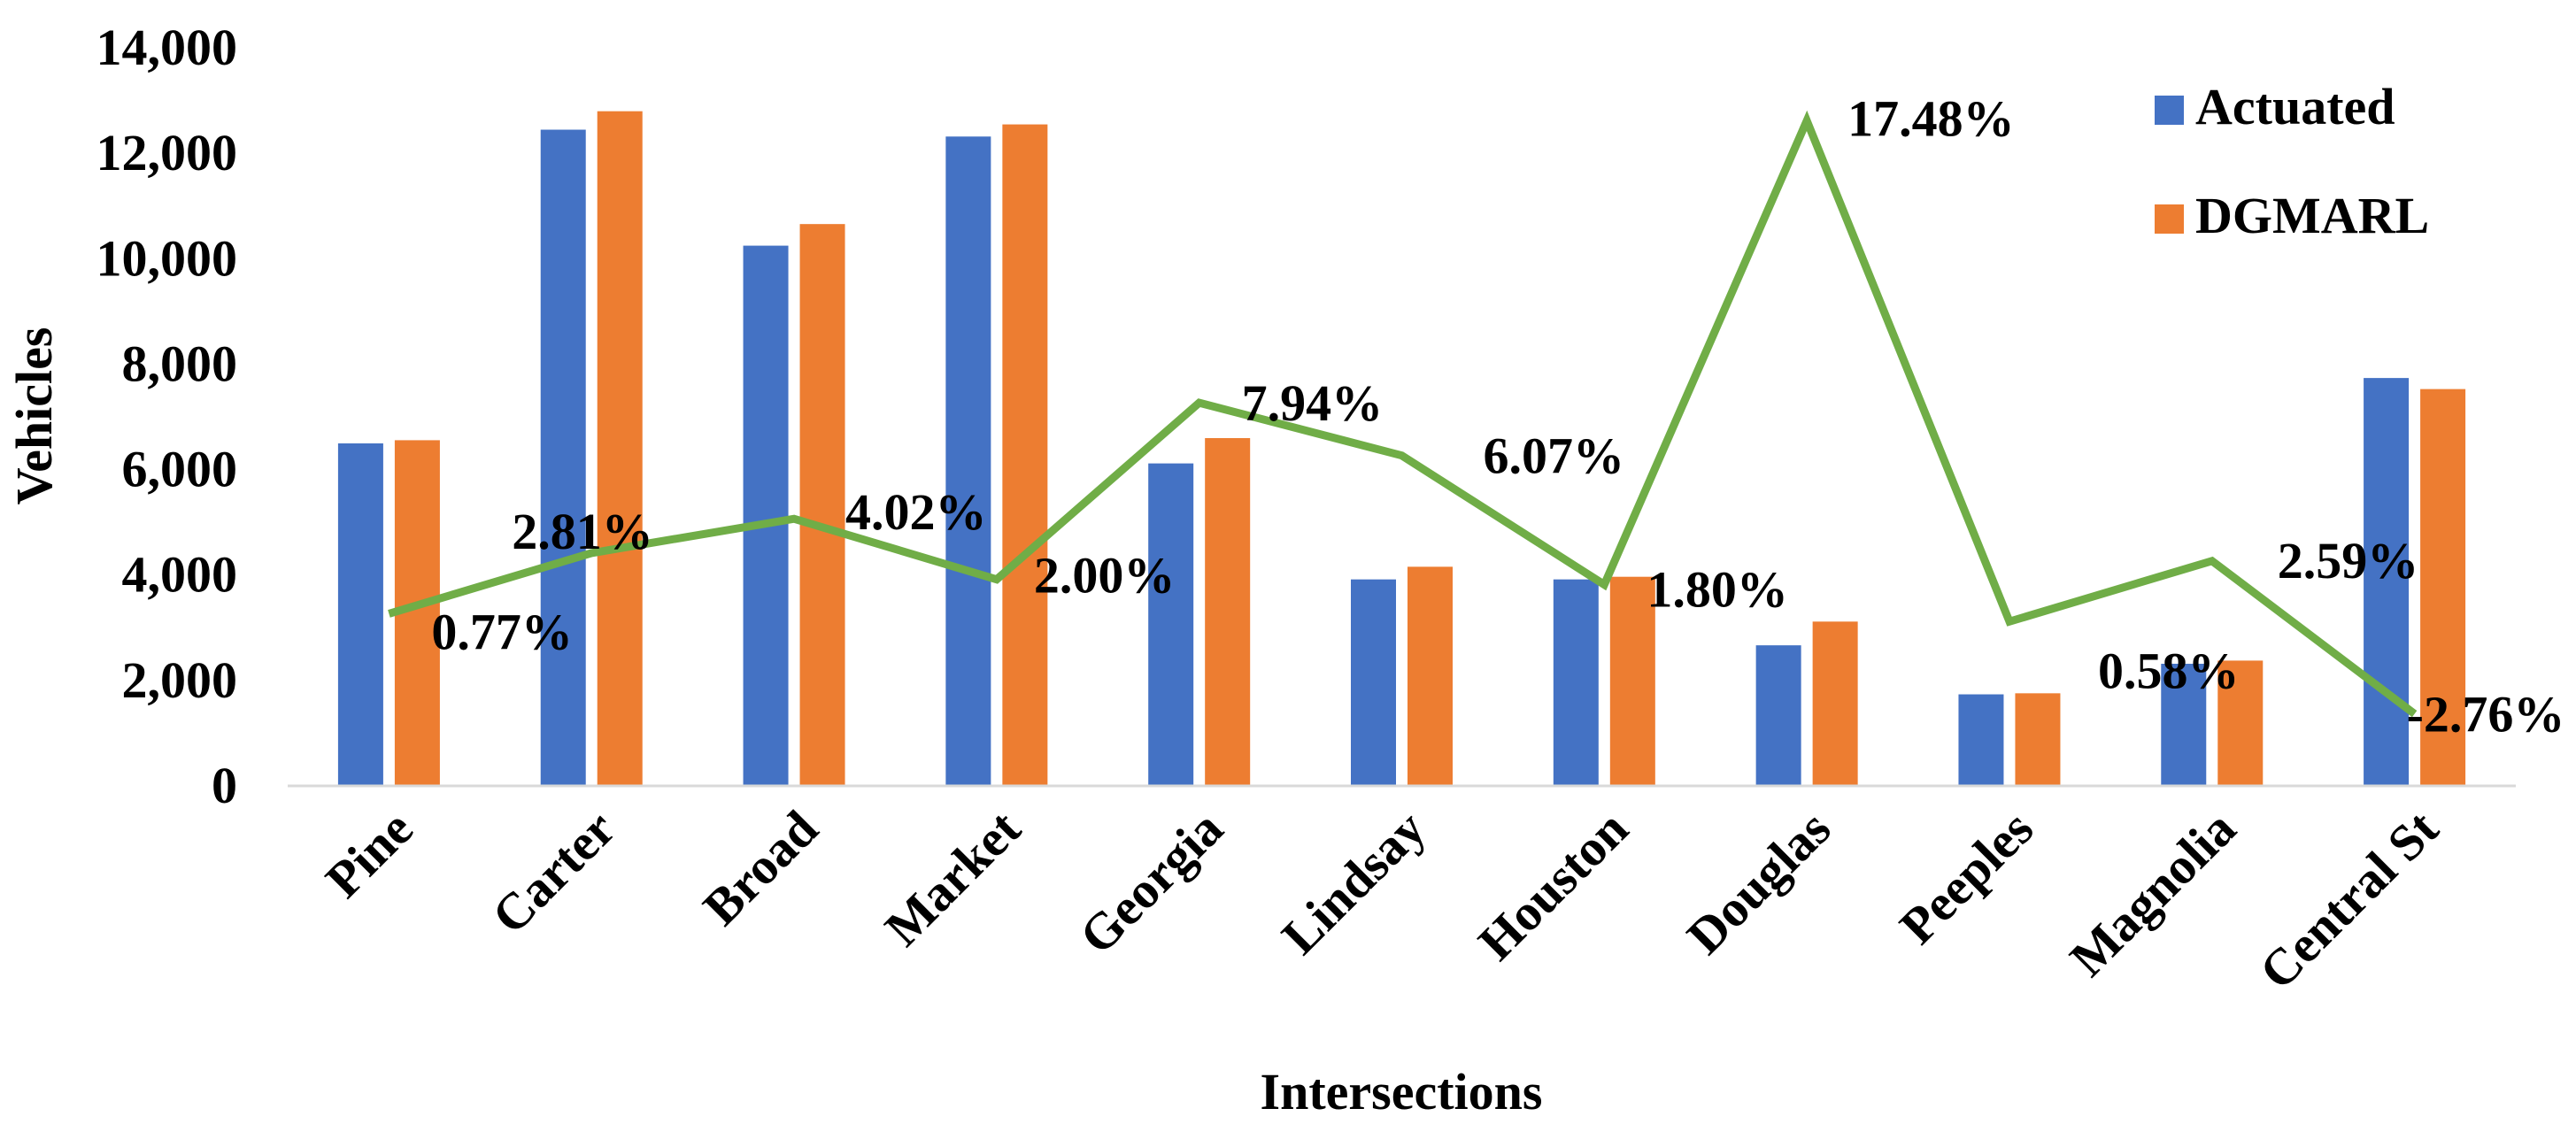 Image resolution: width=2576 pixels, height=1147 pixels. What do you see at coordinates (368, 853) in the screenshot?
I see `x-tick-label: Pine` at bounding box center [368, 853].